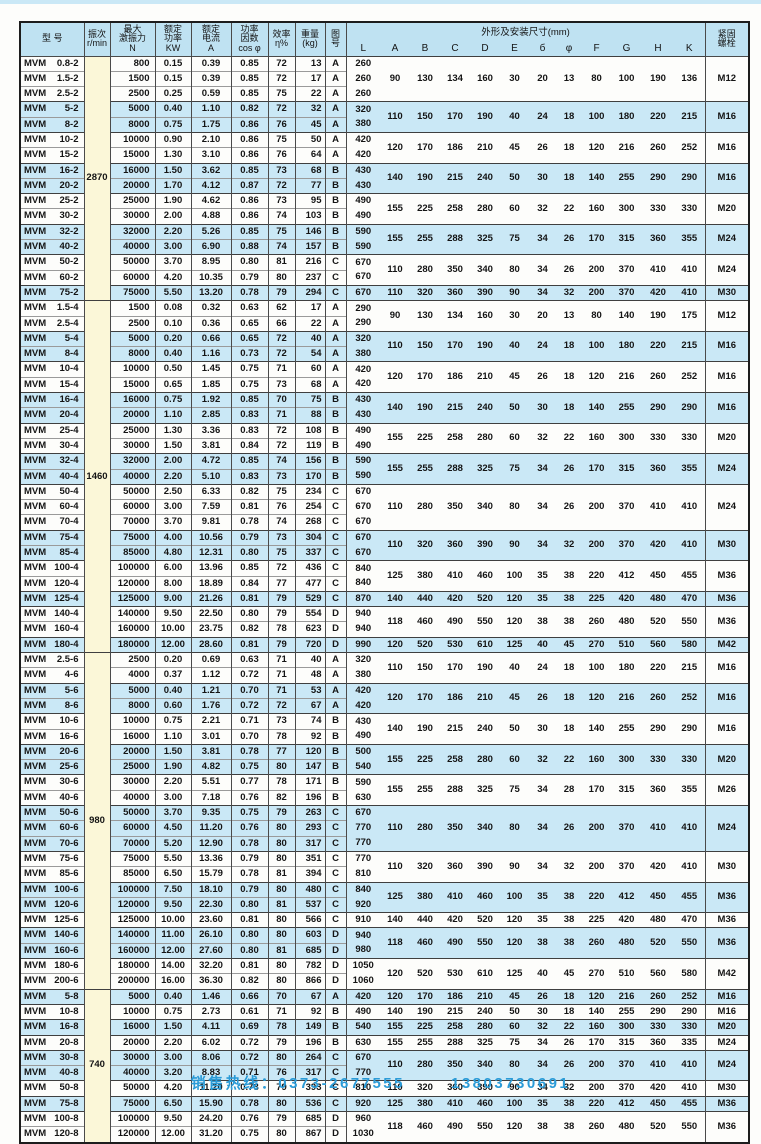 The height and width of the screenshot is (1144, 761). What do you see at coordinates (211, 966) in the screenshot?
I see `rated-current-cell: 32.20` at bounding box center [211, 966].